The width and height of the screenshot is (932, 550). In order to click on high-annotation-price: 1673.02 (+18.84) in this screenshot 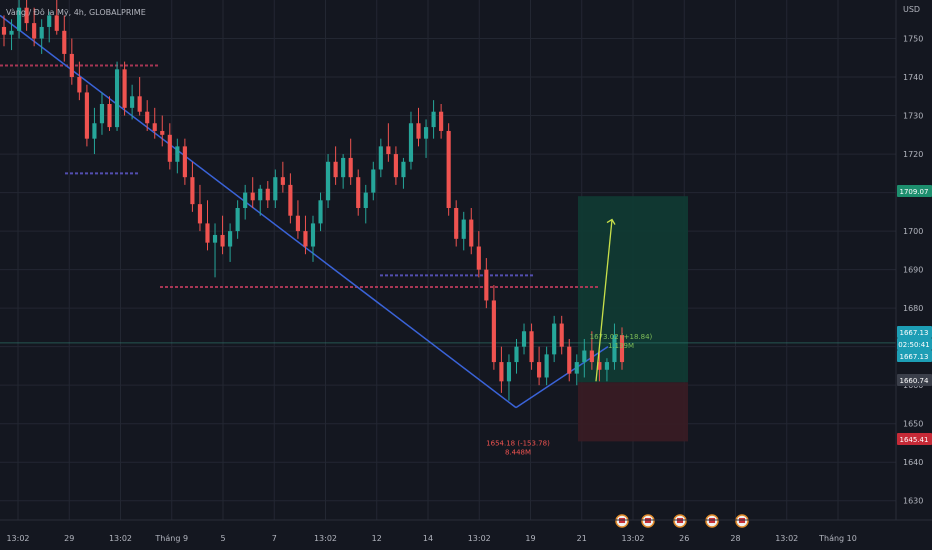, I will do `click(621, 337)`.